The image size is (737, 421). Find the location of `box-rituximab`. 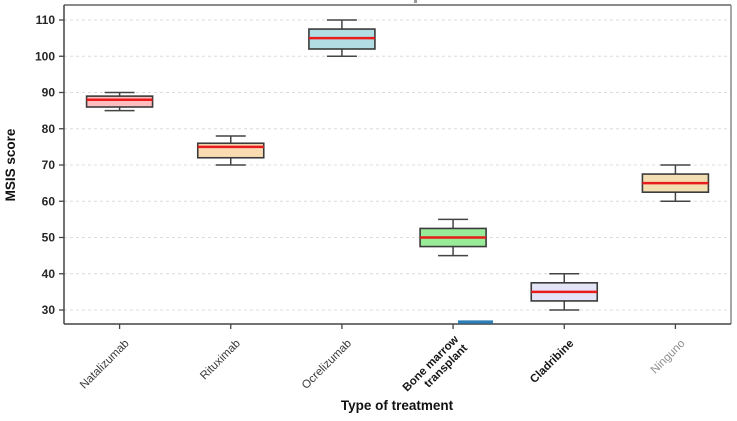

box-rituximab is located at coordinates (230, 150).